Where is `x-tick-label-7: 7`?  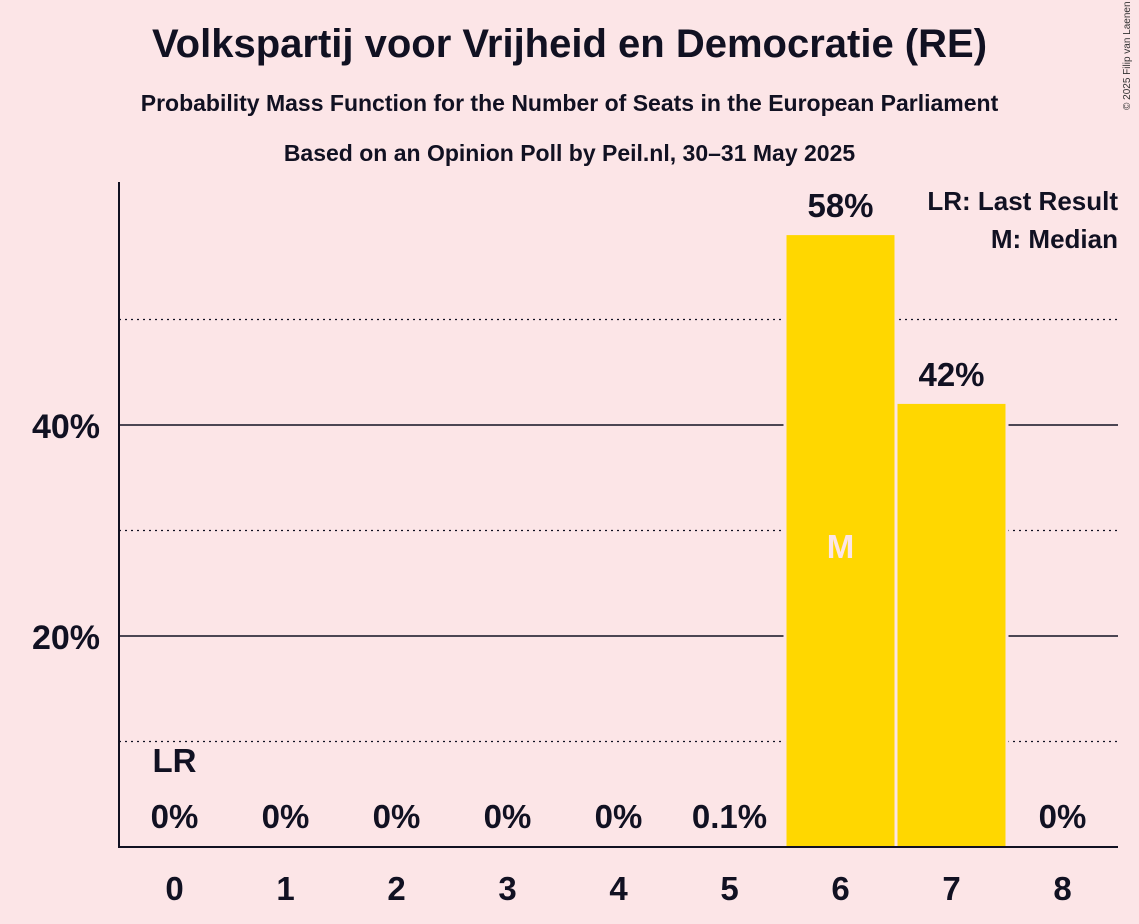 x-tick-label-7: 7 is located at coordinates (951, 888).